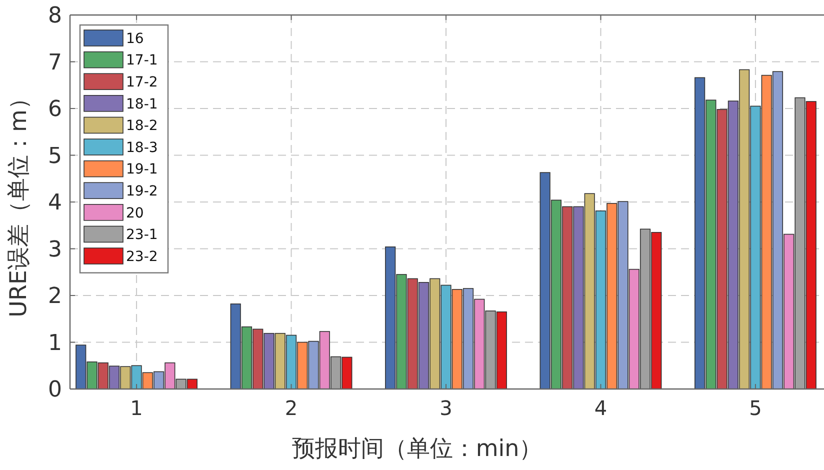  I want to click on legend-label: 19-2, so click(142, 192).